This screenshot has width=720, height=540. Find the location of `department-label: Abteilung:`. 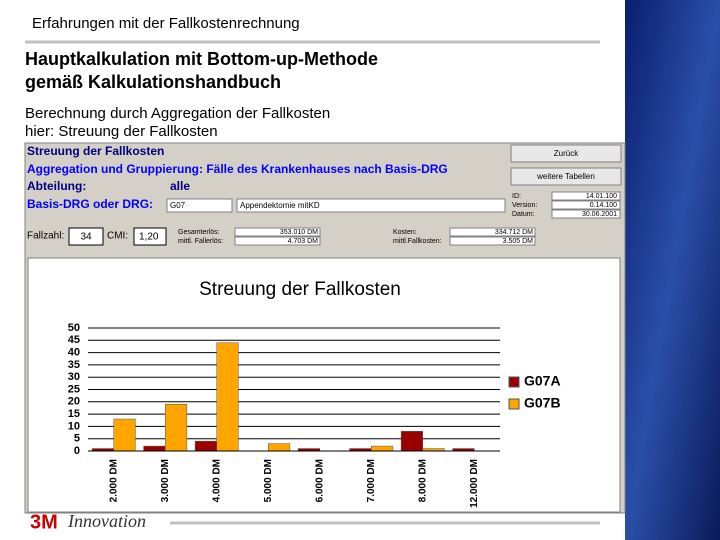

department-label: Abteilung: is located at coordinates (56, 186).